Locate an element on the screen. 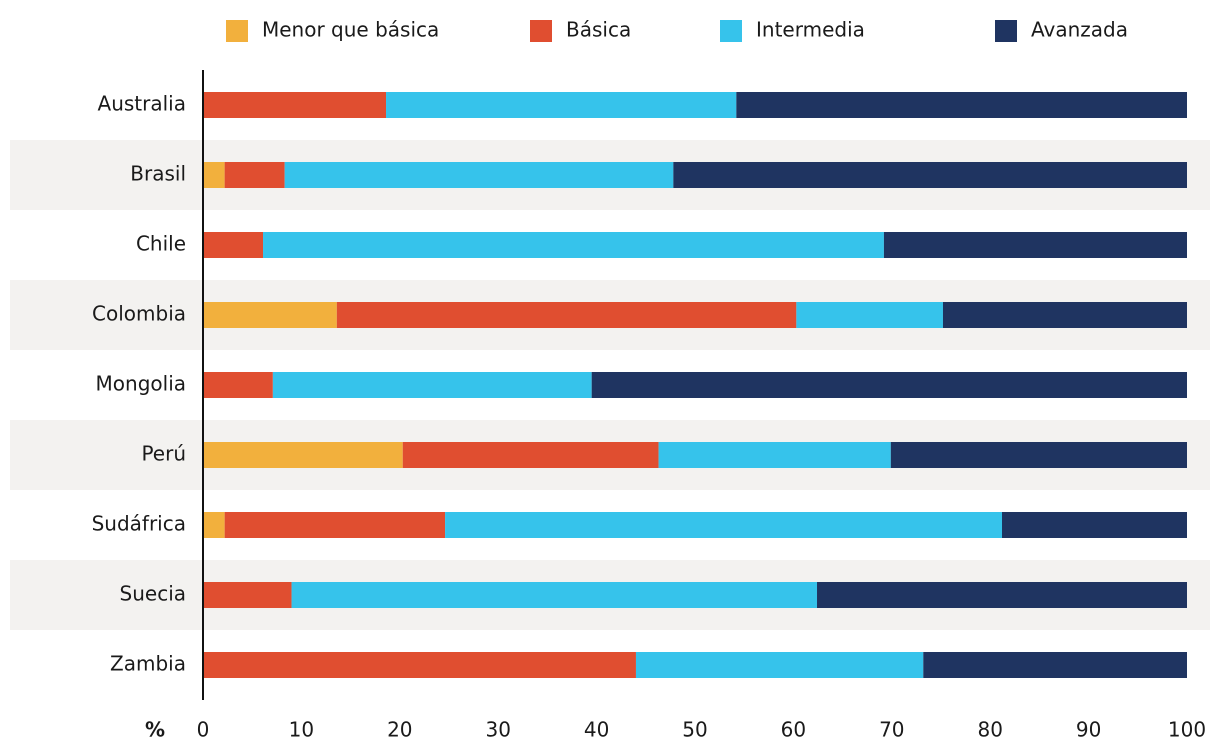 The height and width of the screenshot is (740, 1210). y-tick-label: Colombia is located at coordinates (139, 314).